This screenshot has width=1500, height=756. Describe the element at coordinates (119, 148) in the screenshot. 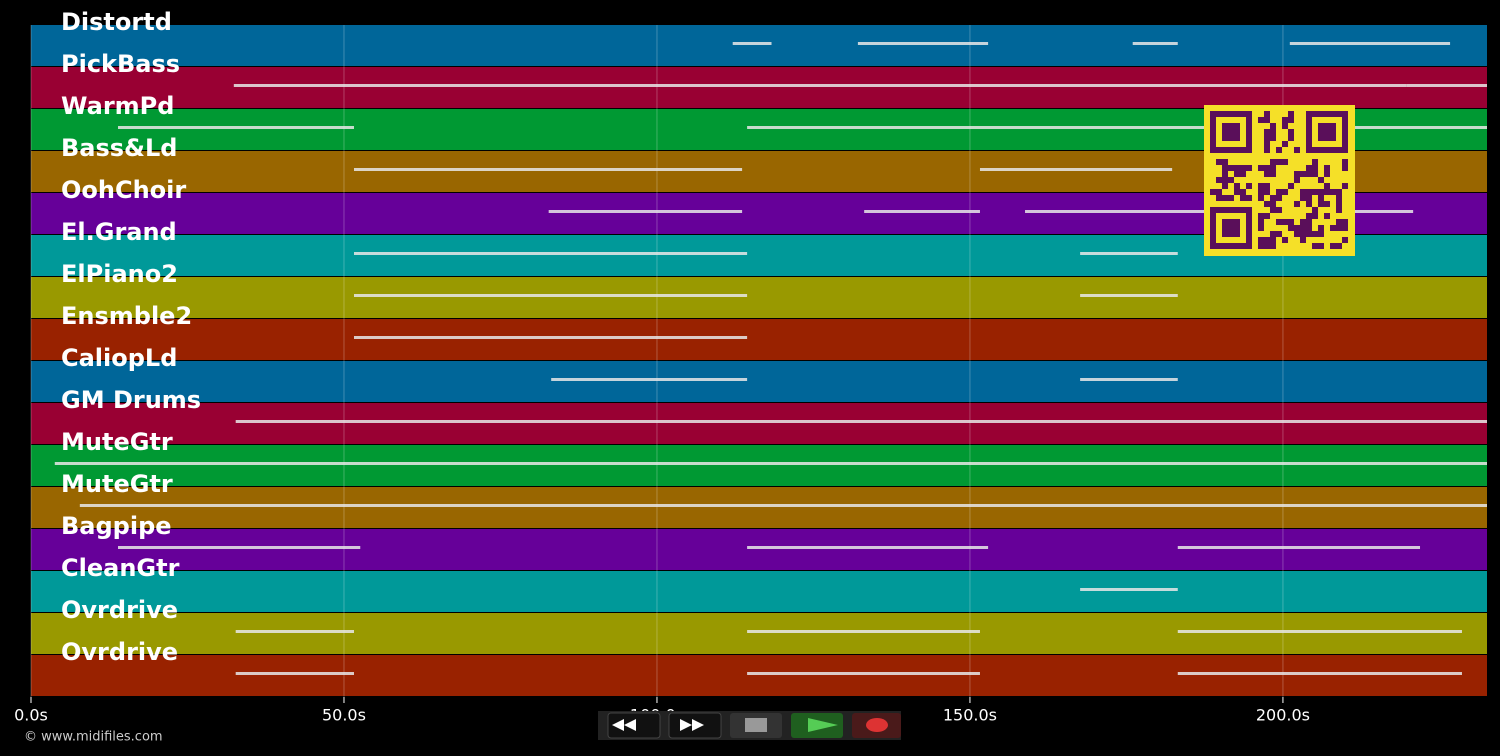

I see `track-name: Bass&Ld` at that location.